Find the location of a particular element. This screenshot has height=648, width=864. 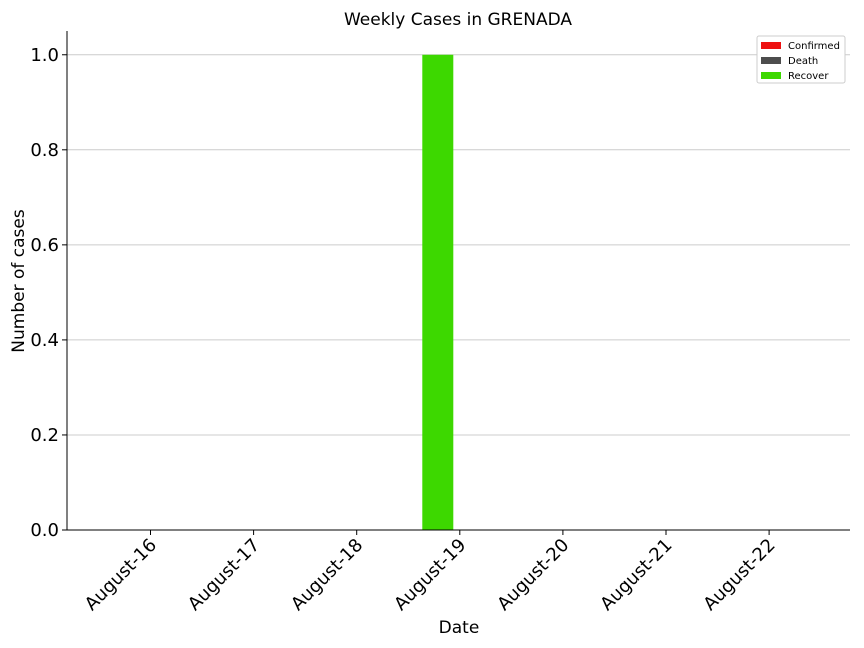

legend-label-confirmed: Confirmed is located at coordinates (814, 46).